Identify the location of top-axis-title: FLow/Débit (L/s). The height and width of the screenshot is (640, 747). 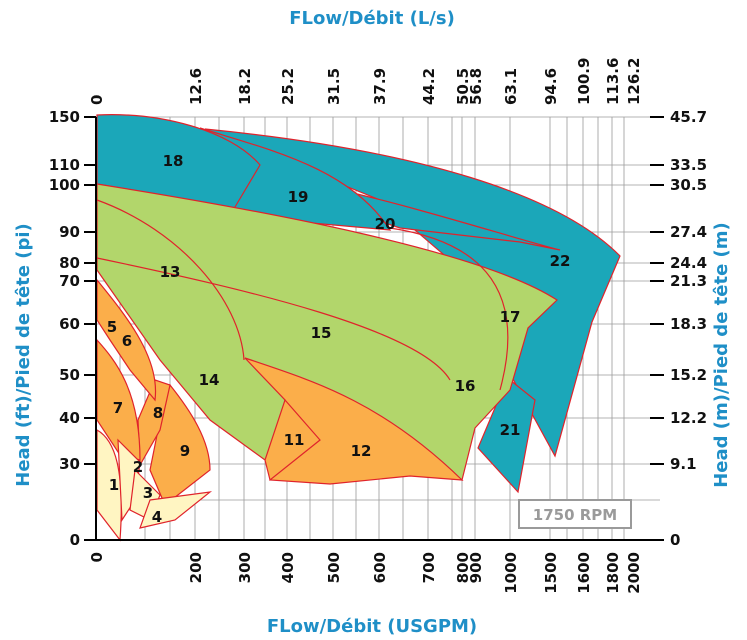
(372, 18).